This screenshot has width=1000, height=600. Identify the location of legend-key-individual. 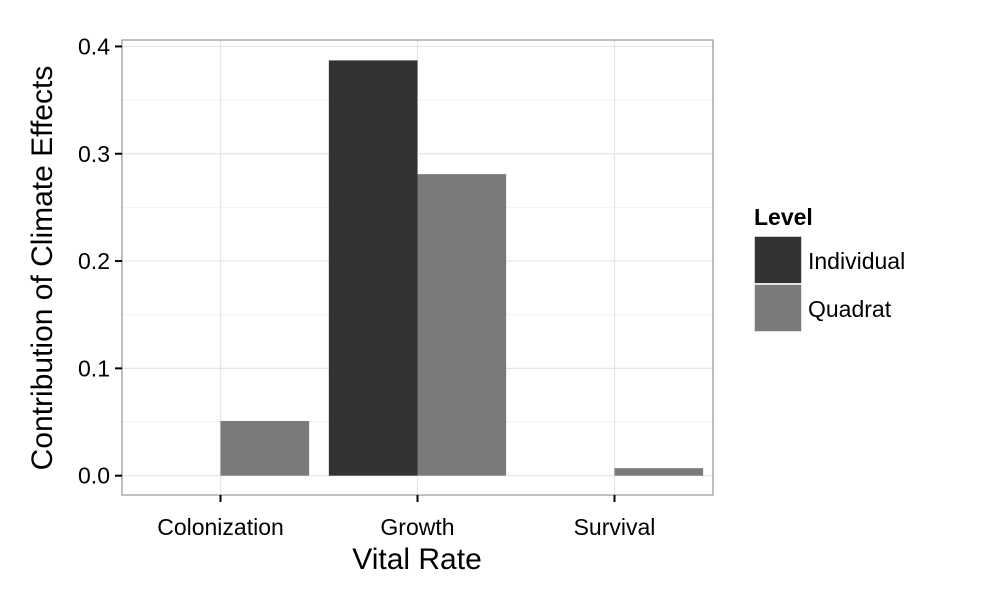
(778, 260).